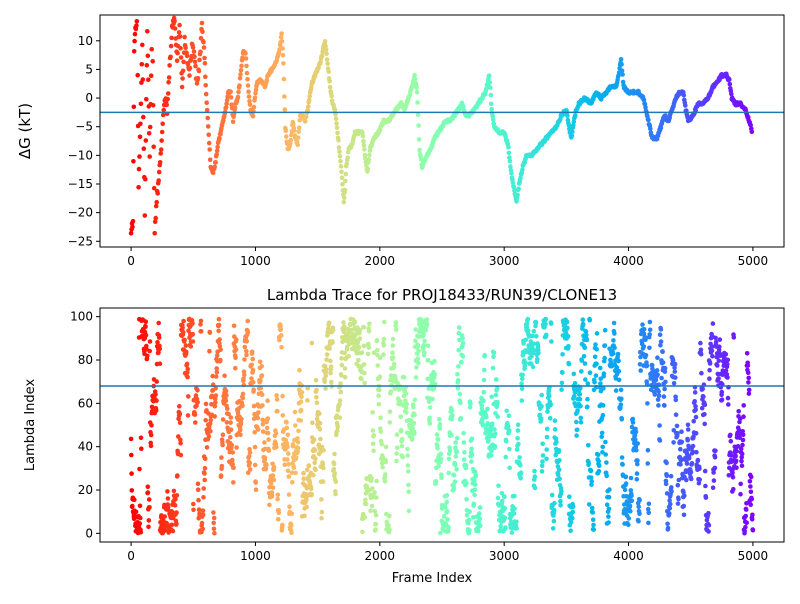 This screenshot has width=800, height=604. Describe the element at coordinates (504, 556) in the screenshot. I see `x-tick-label: 3000` at that location.